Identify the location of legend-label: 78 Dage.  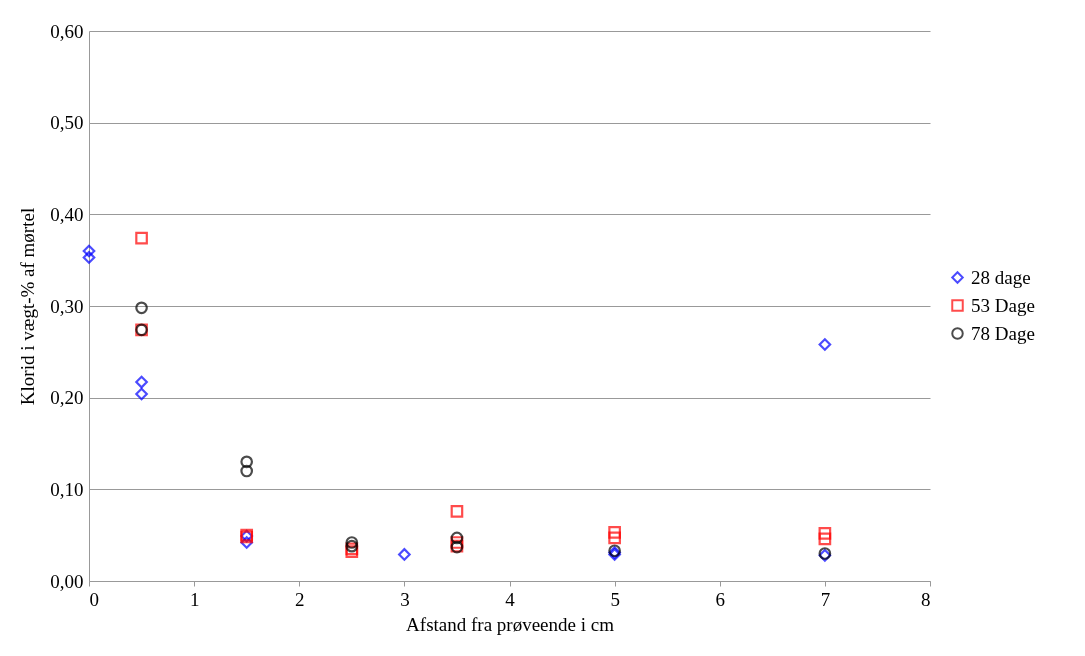
(1003, 333).